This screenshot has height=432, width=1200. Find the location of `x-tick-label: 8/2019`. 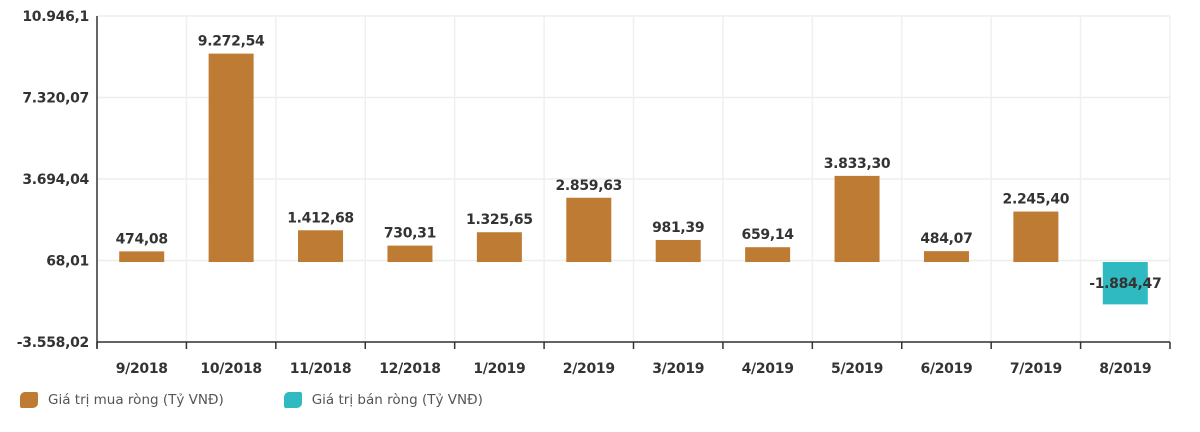

x-tick-label: 8/2019 is located at coordinates (1125, 369).